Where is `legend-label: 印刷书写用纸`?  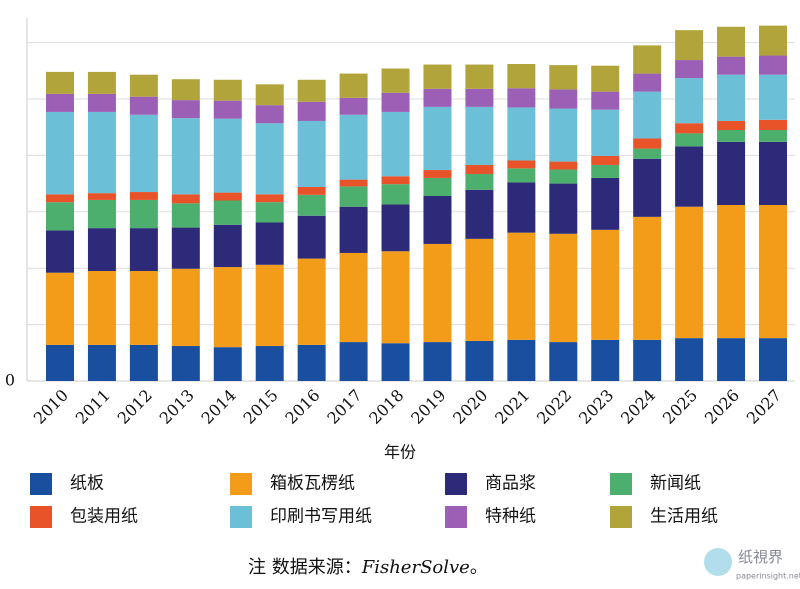 legend-label: 印刷书写用纸 is located at coordinates (321, 517).